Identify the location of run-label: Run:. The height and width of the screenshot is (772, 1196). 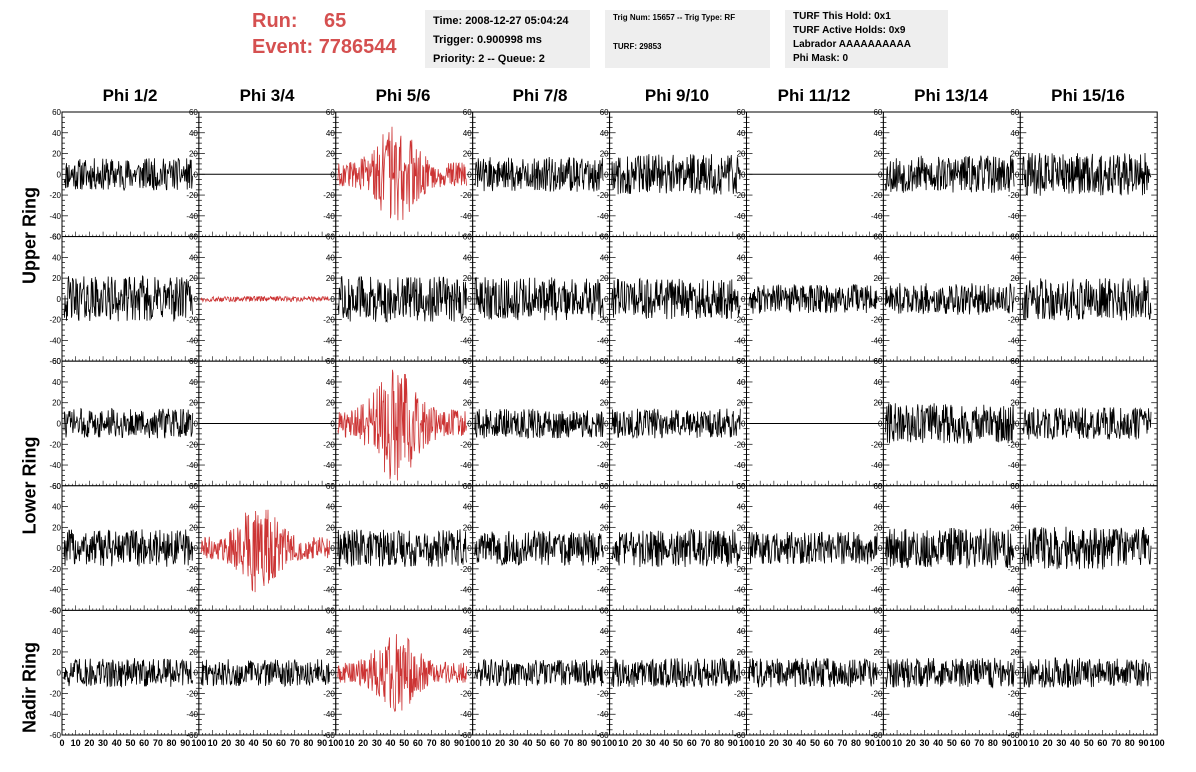
(275, 21).